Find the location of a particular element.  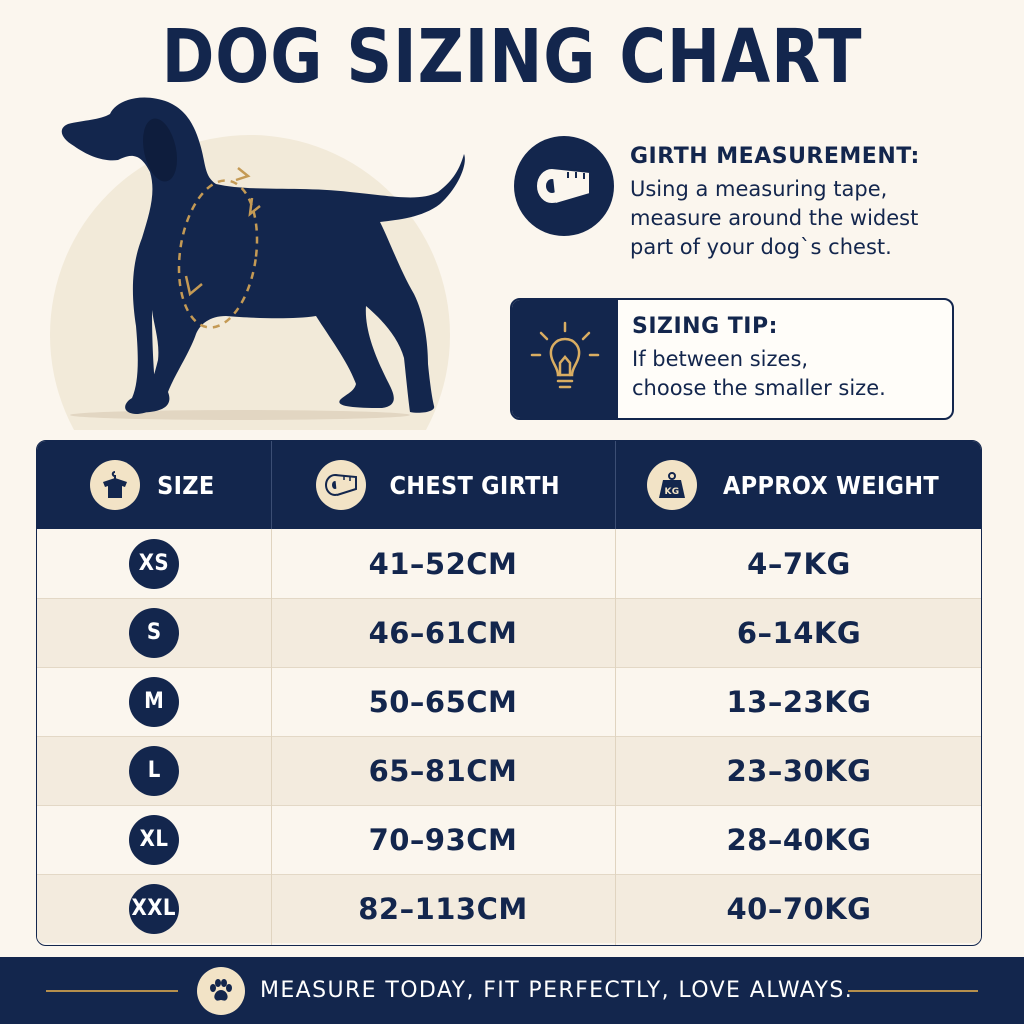

weight-value: 28–40KG is located at coordinates (799, 839).